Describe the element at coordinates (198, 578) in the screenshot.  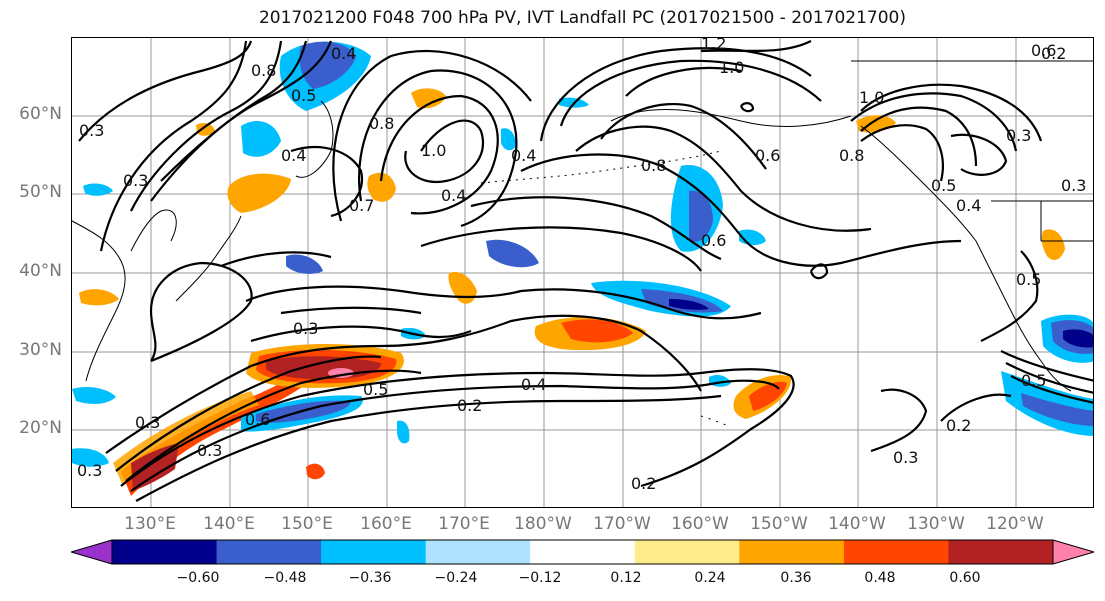
I see `colorbar-tick-label: −0.60` at that location.